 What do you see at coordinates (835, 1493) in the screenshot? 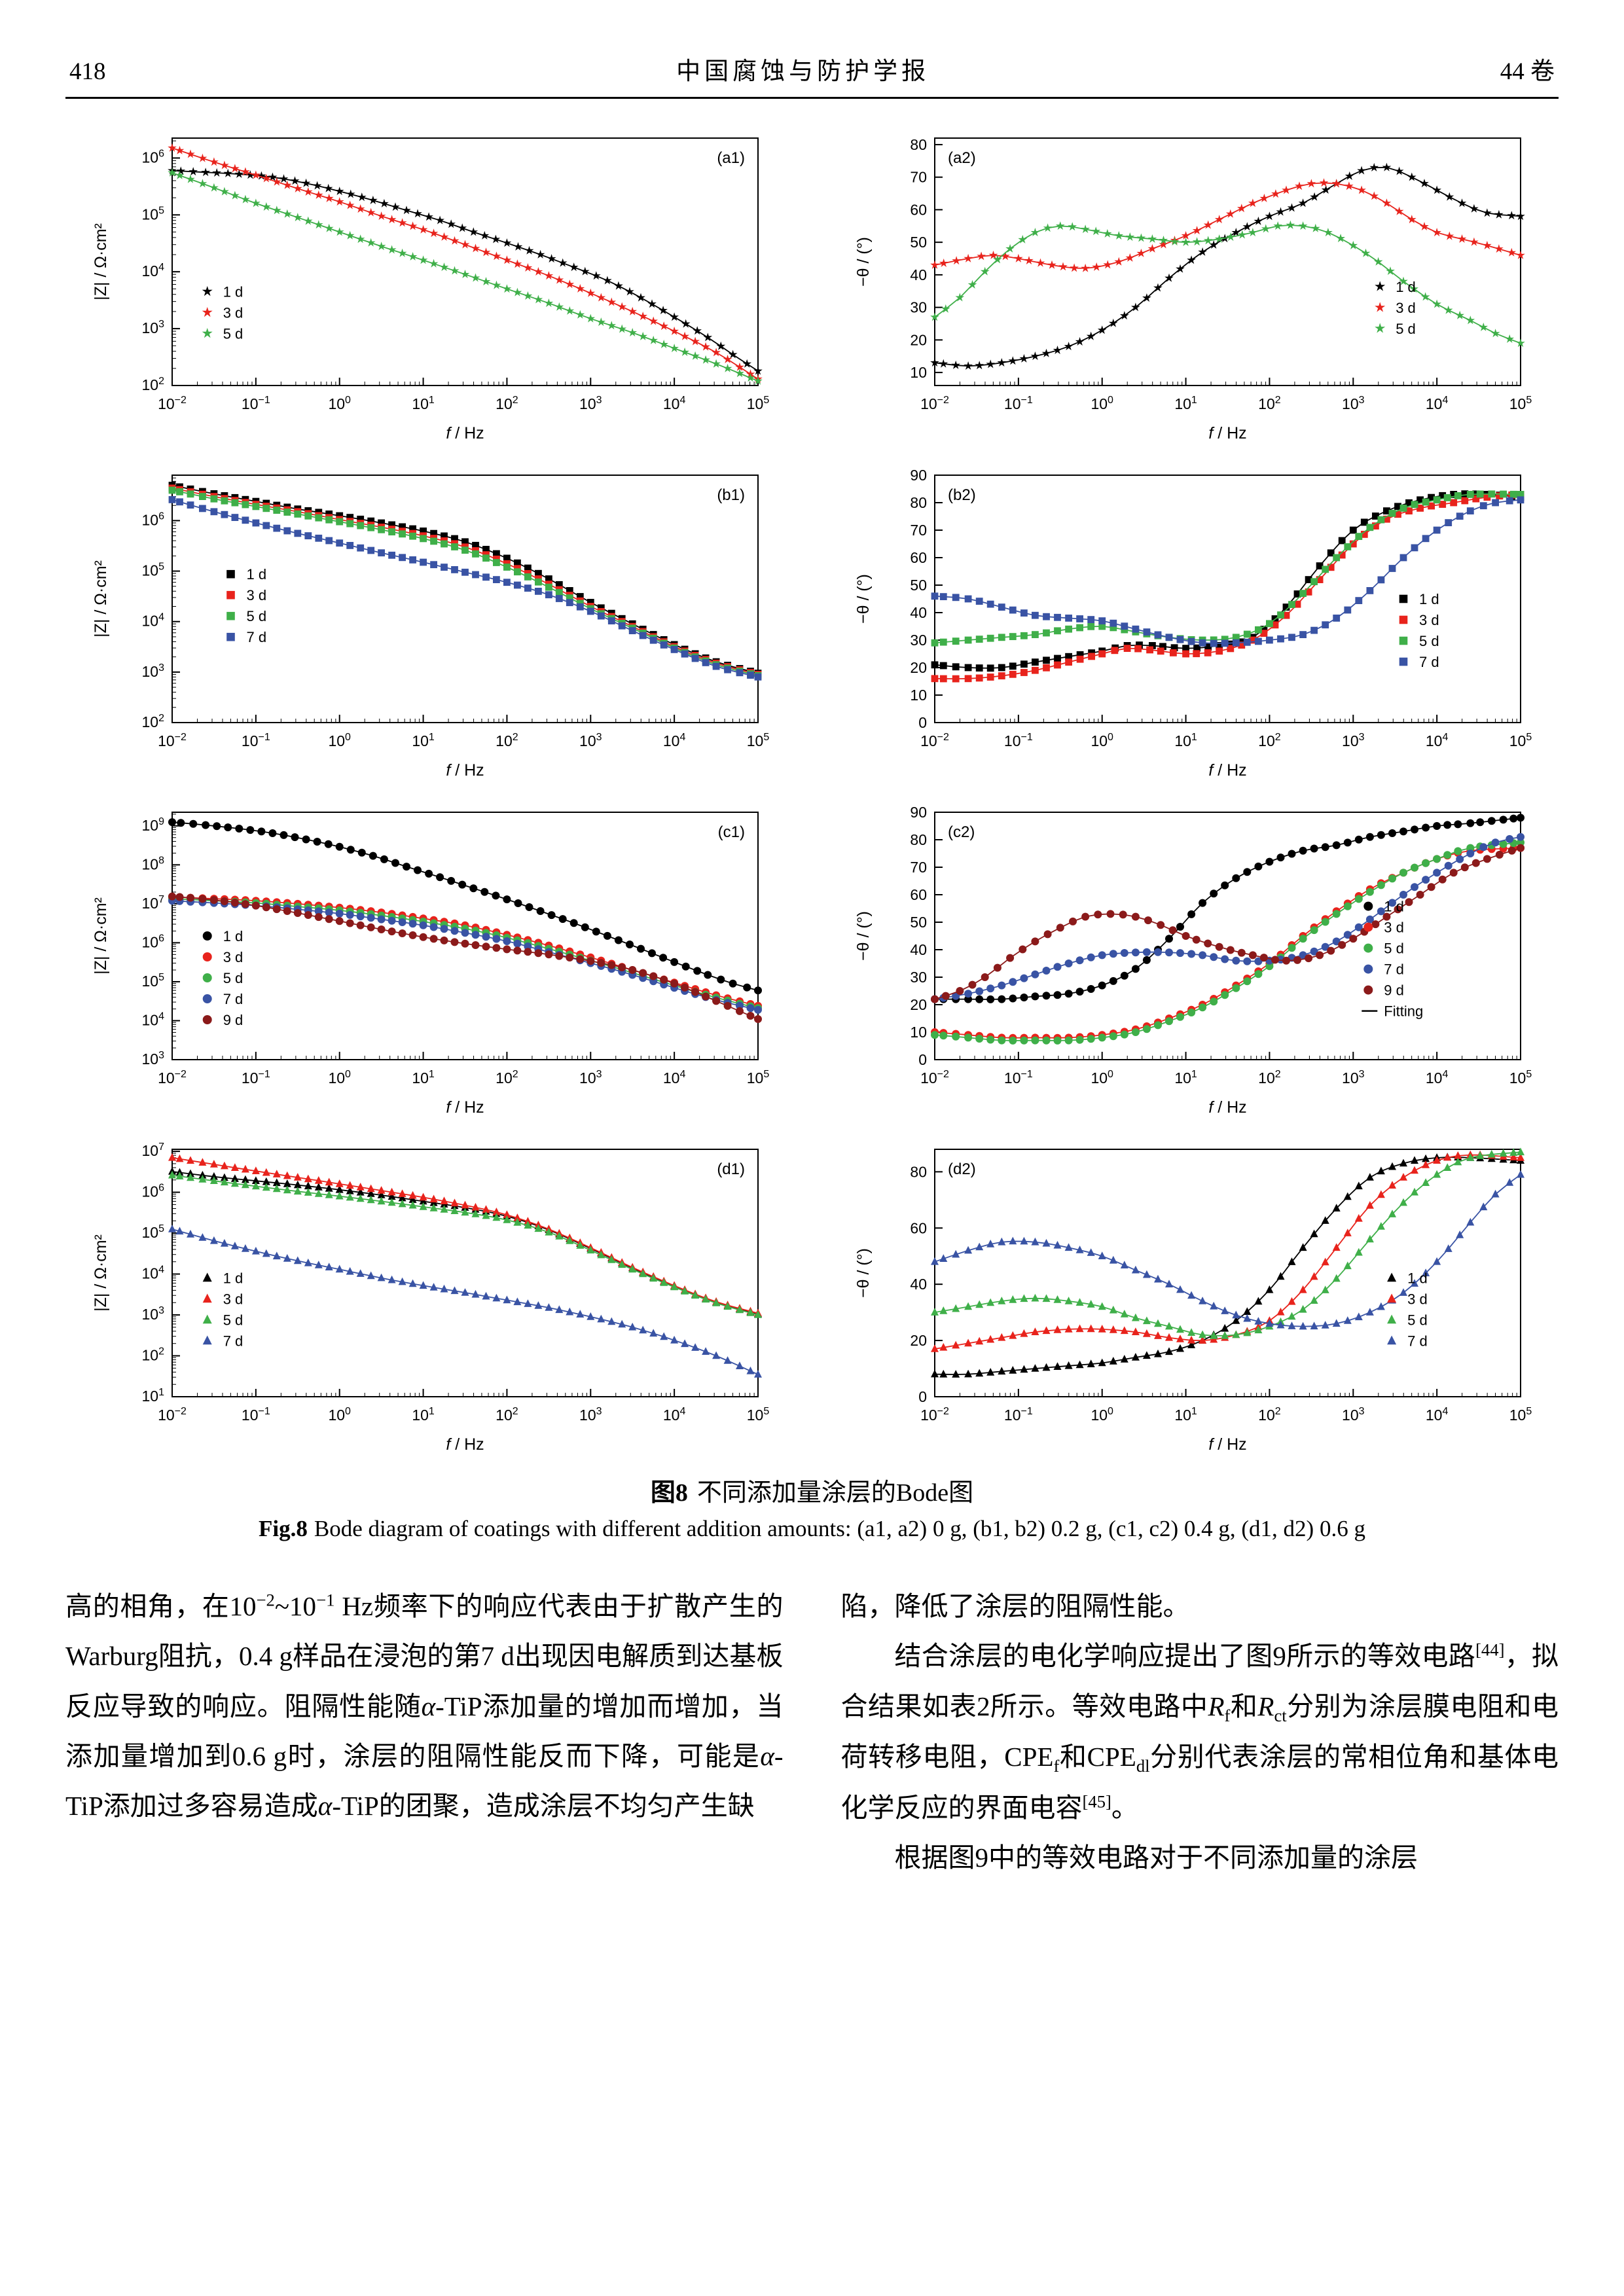
I see `figure-caption-cn-text: 不同添加量涂层的Bode图` at bounding box center [835, 1493].